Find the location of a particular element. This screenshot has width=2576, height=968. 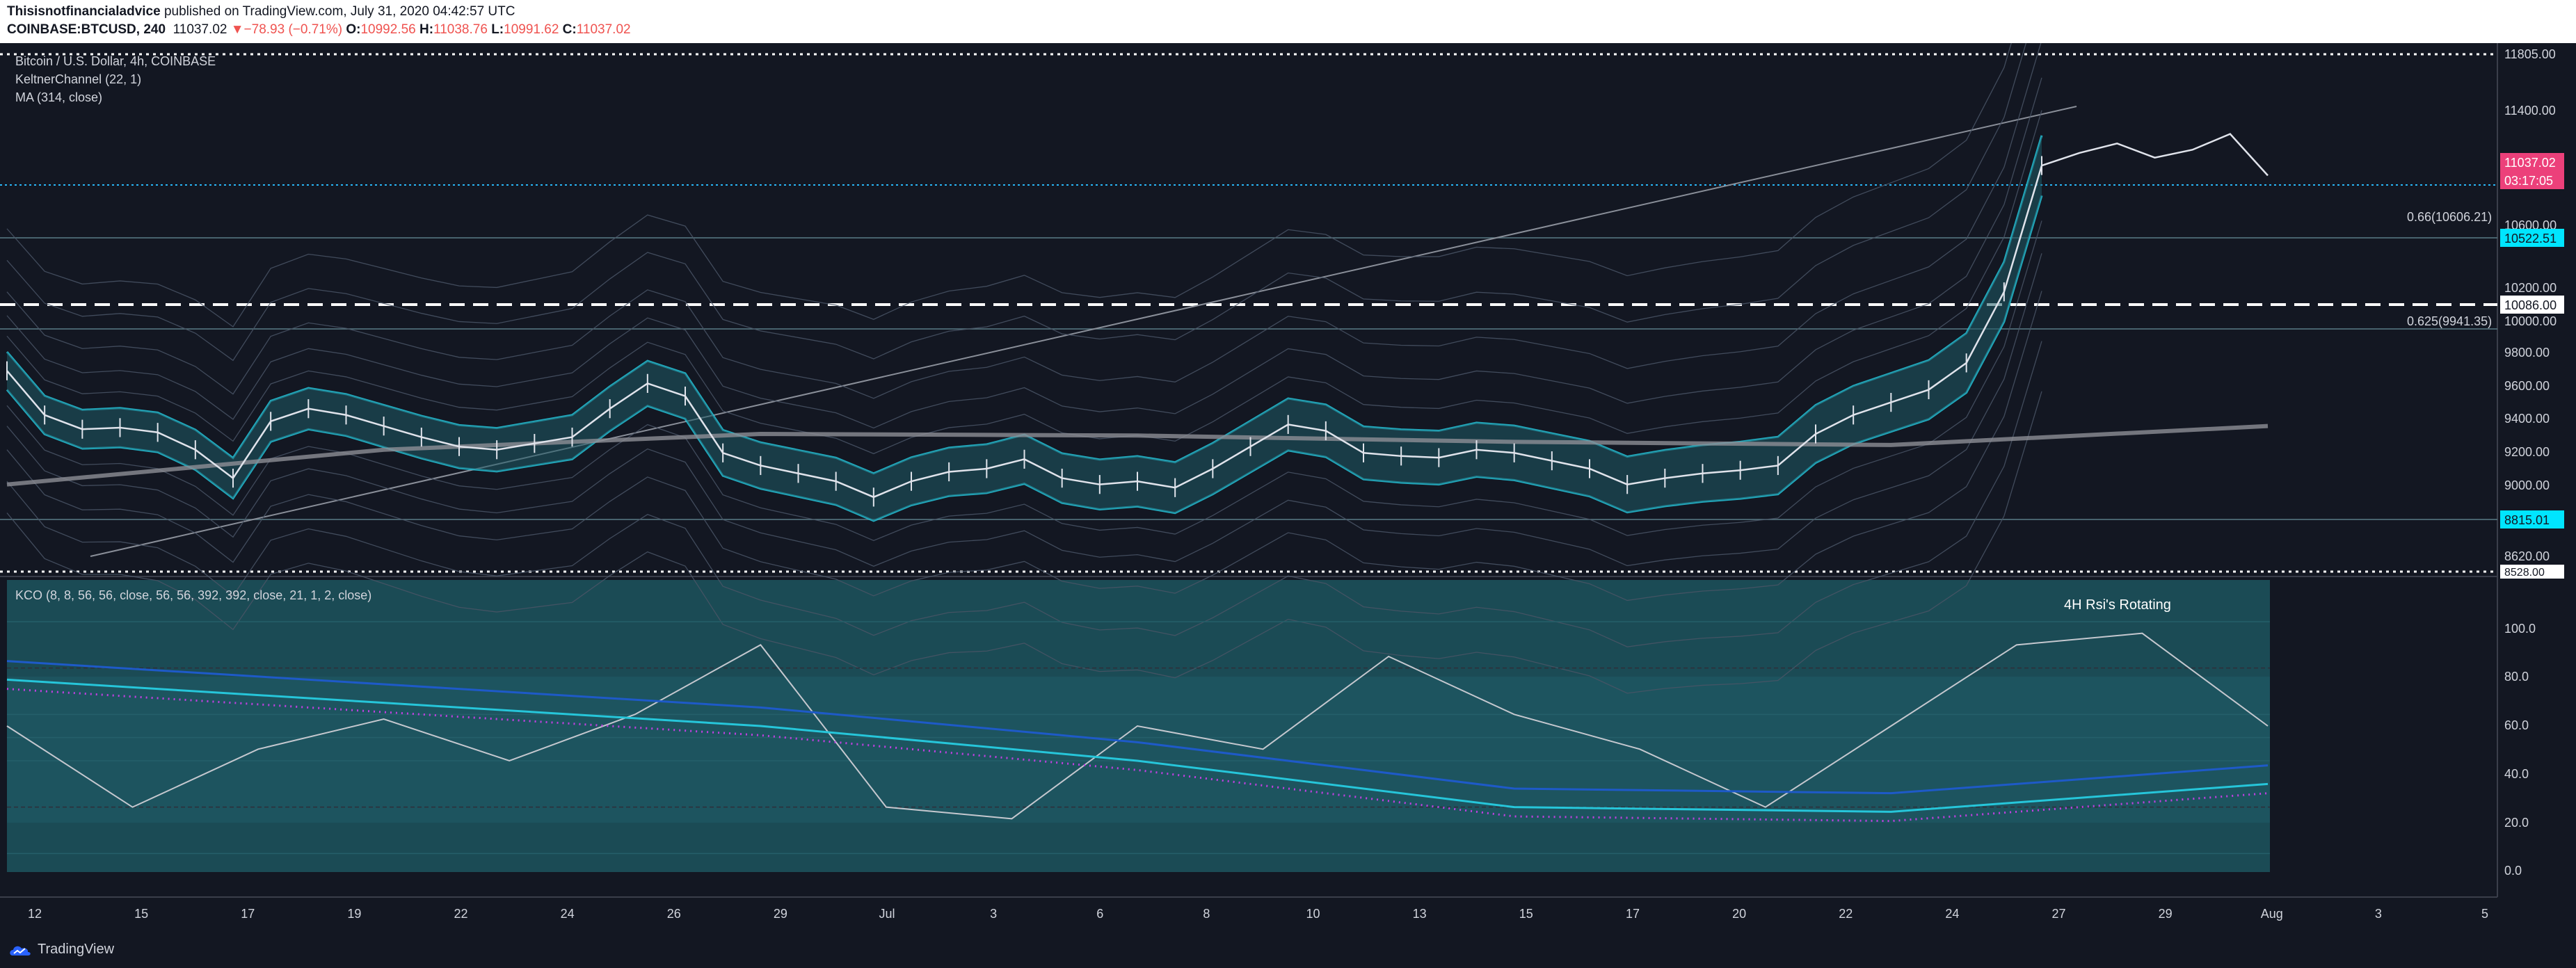

low-price-tag is located at coordinates (2532, 519).